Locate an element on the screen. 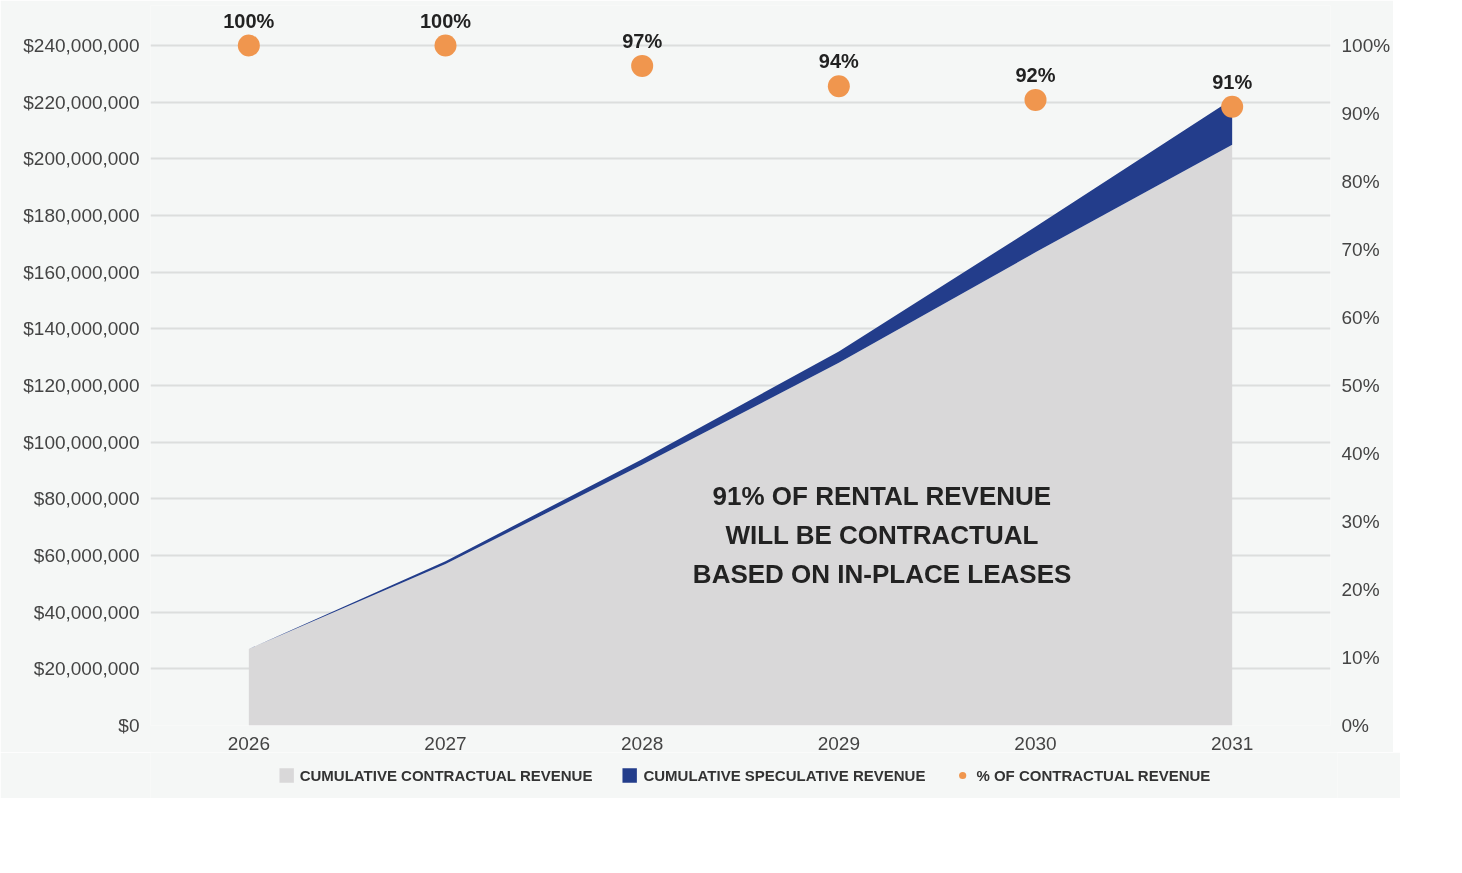 Image resolution: width=1462 pixels, height=873 pixels. y2-tick-label: 90% is located at coordinates (1360, 113).